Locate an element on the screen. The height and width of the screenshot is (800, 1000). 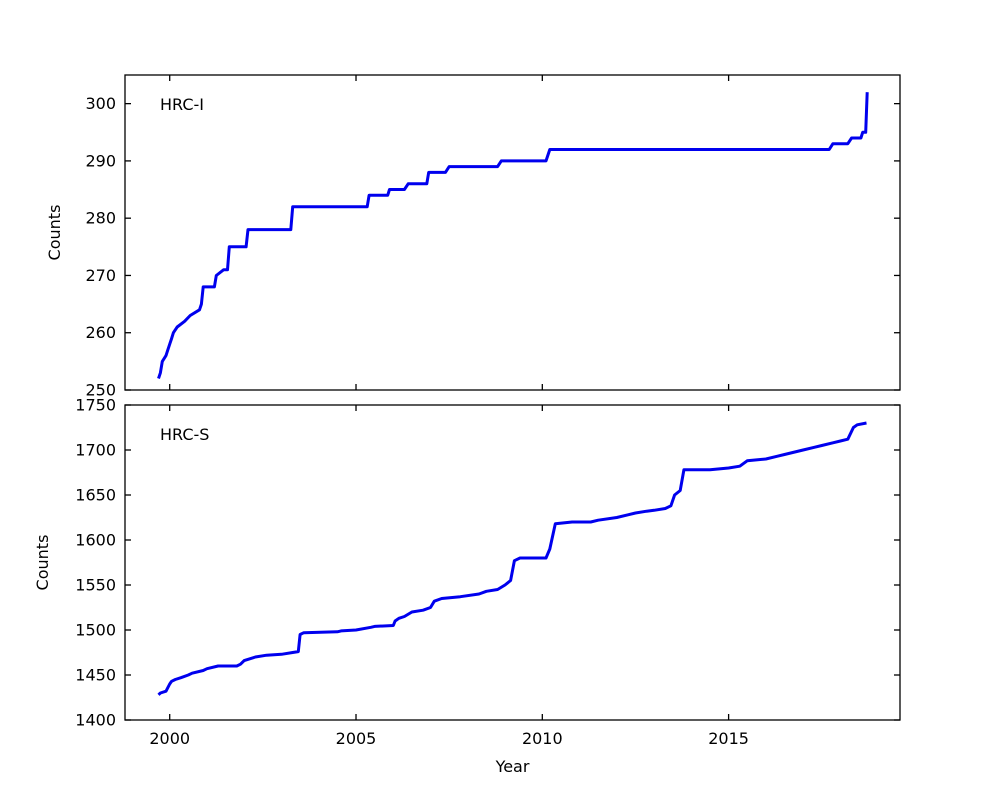
x-axis-tick-label: 2010 is located at coordinates (542, 738).